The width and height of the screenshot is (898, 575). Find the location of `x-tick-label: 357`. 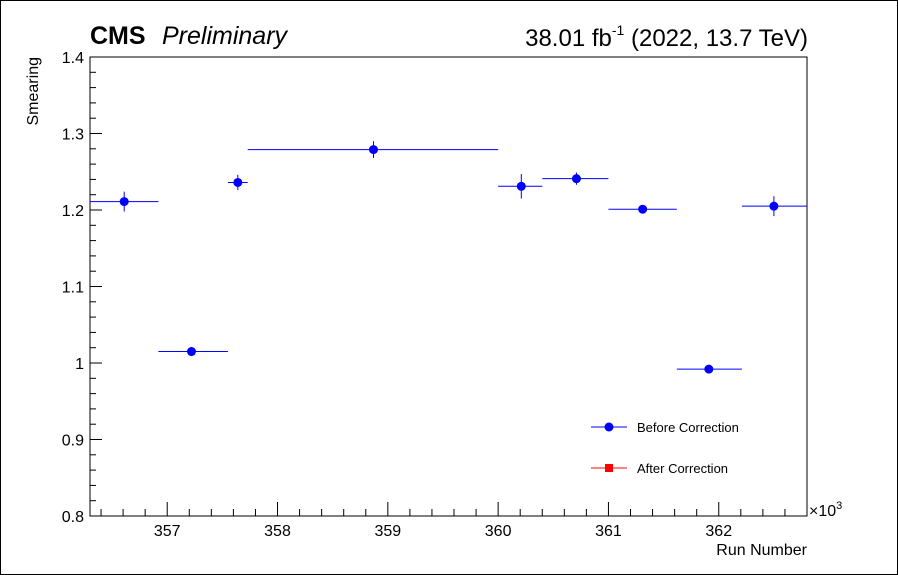

x-tick-label: 357 is located at coordinates (167, 531).